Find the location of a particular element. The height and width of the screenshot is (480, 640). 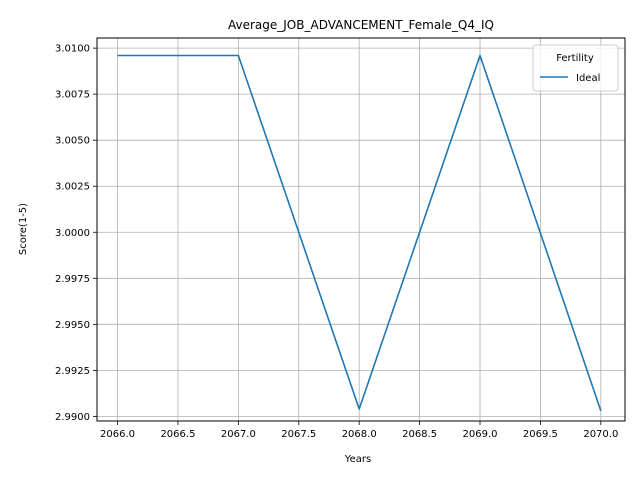

y-tick-label: 3.0000 is located at coordinates (72, 233).